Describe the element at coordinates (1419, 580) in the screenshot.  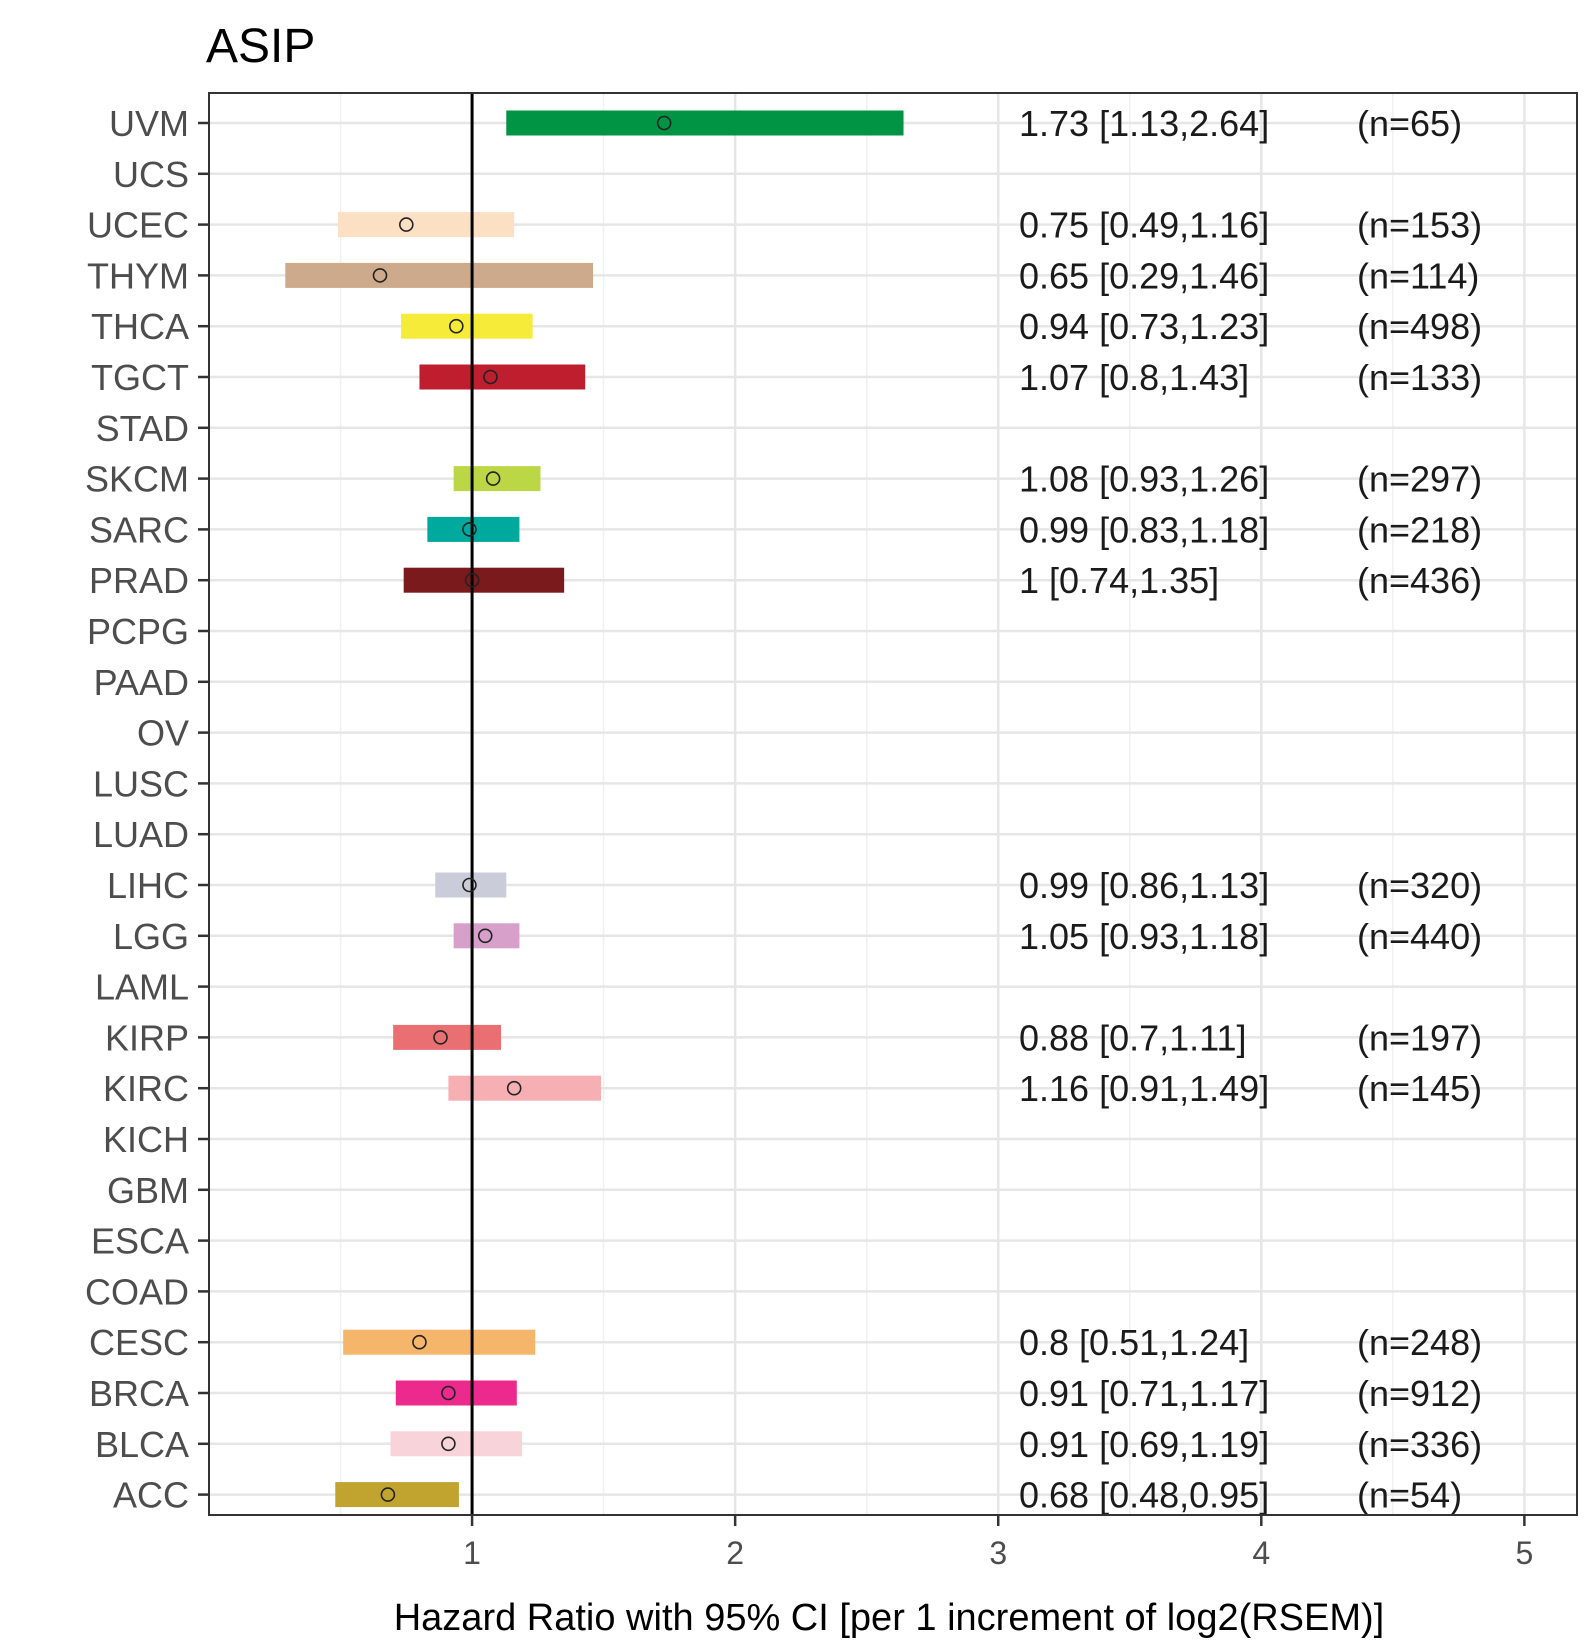
I see `n-label-prad: (n=436)` at that location.